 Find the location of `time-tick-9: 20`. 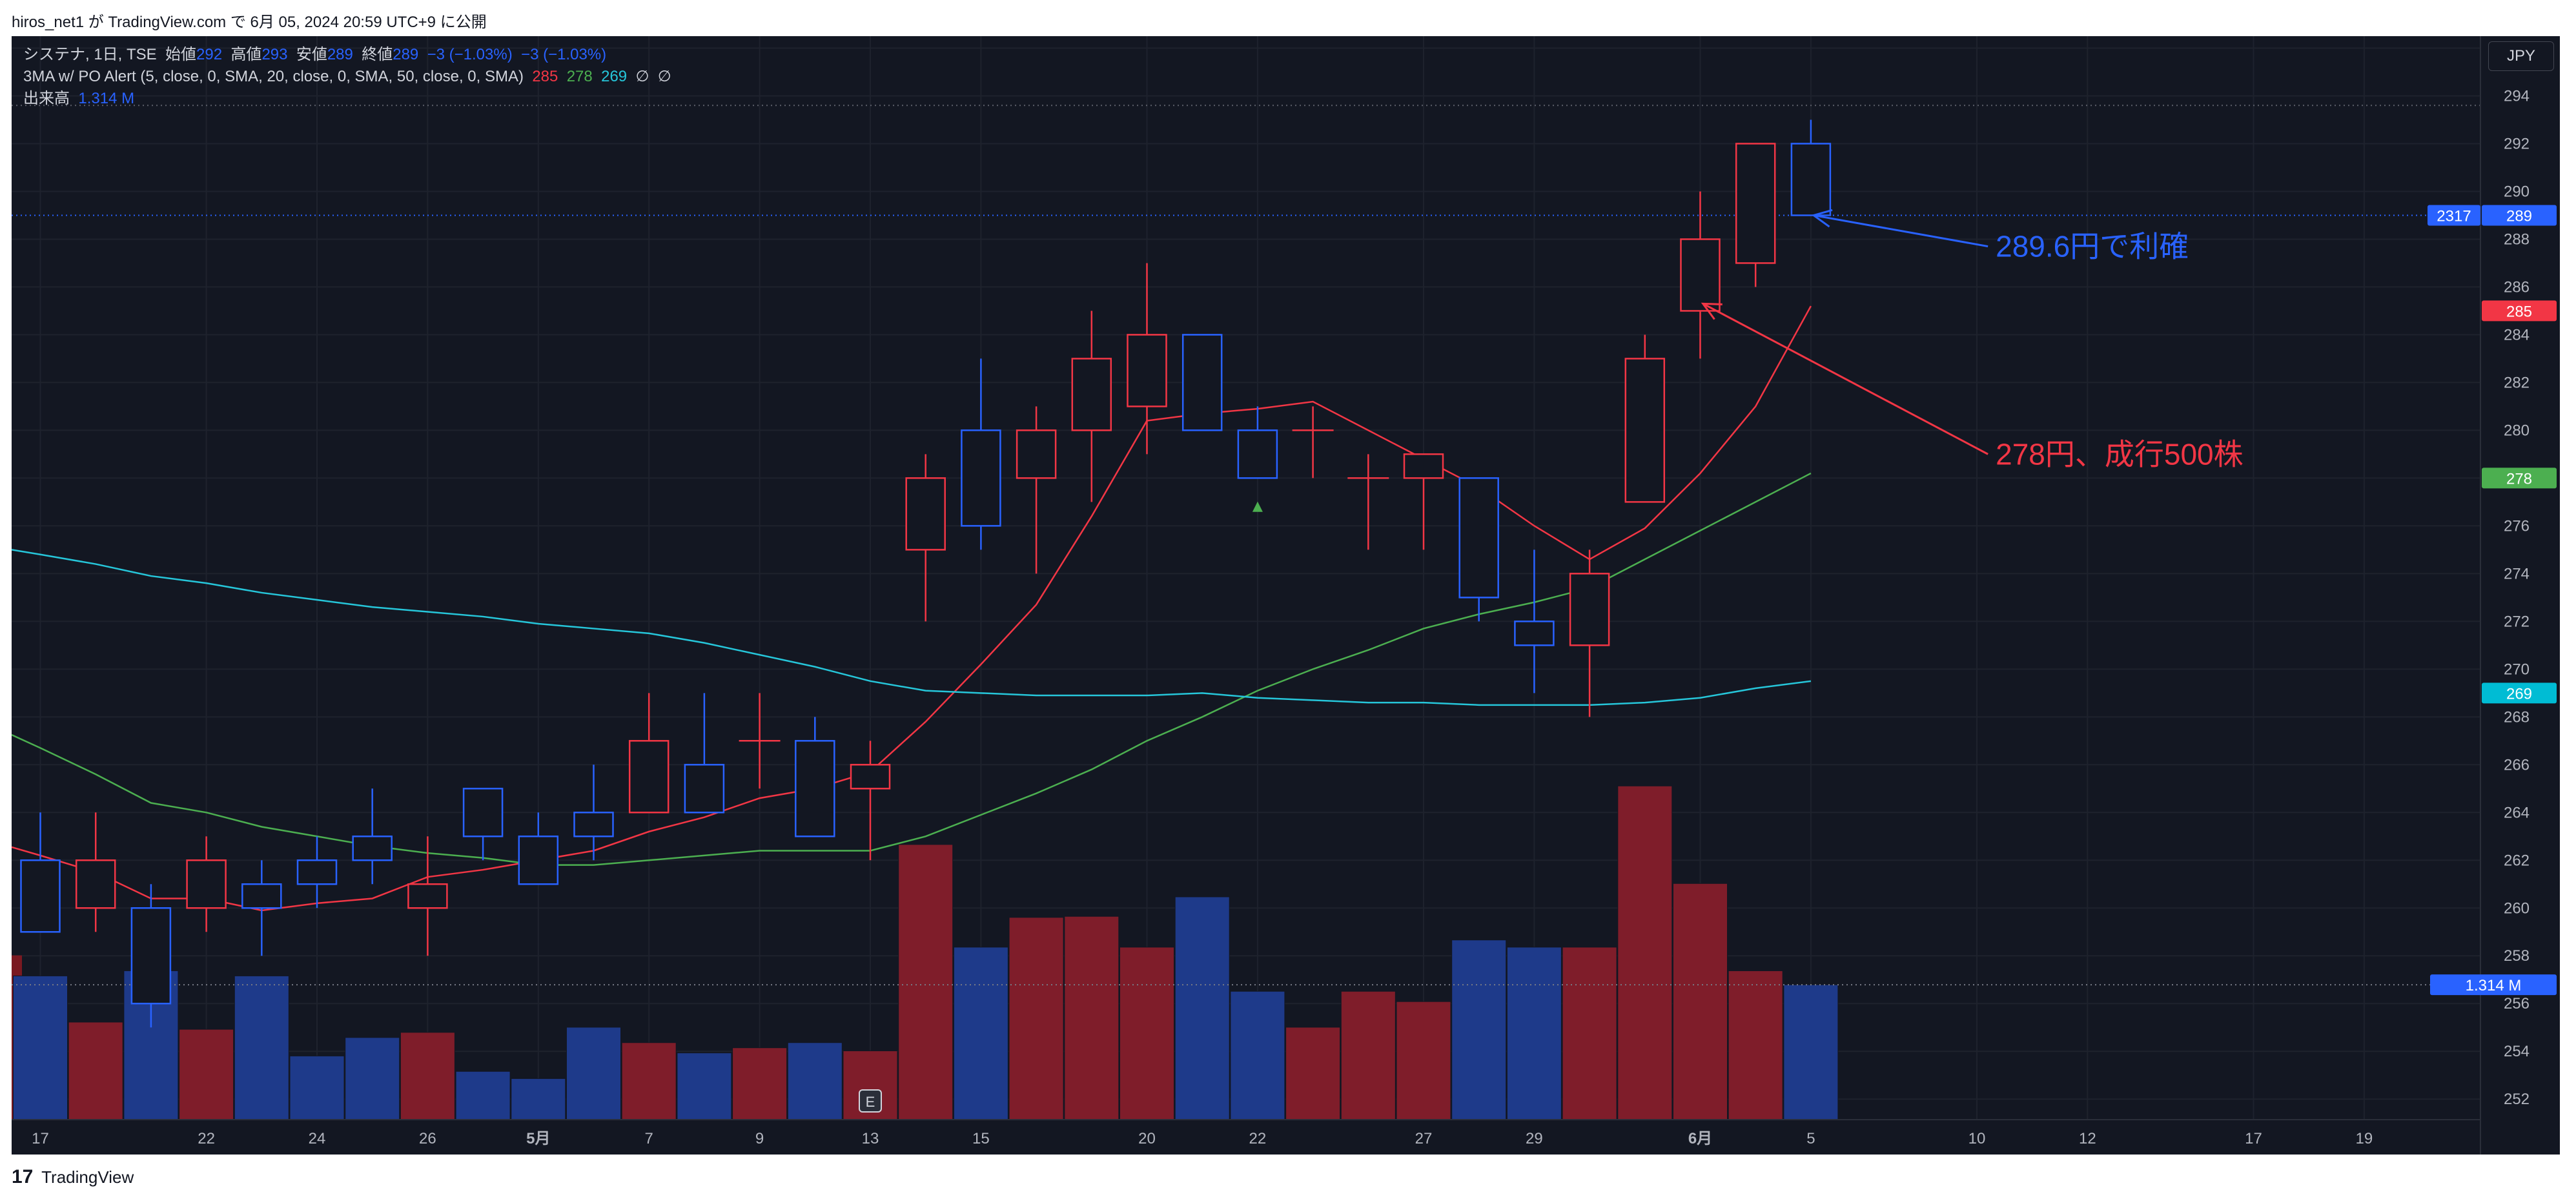

time-tick-9: 20 is located at coordinates (1147, 1138).